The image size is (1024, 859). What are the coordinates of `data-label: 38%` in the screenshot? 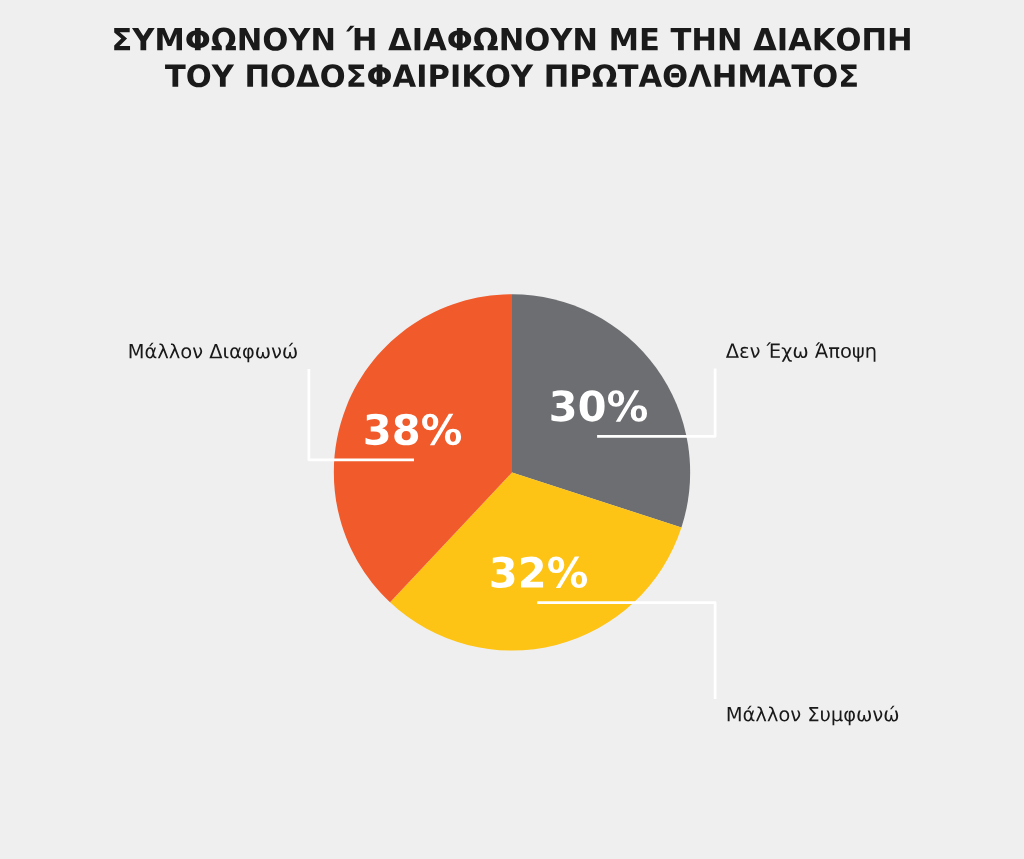 It's located at (413, 429).